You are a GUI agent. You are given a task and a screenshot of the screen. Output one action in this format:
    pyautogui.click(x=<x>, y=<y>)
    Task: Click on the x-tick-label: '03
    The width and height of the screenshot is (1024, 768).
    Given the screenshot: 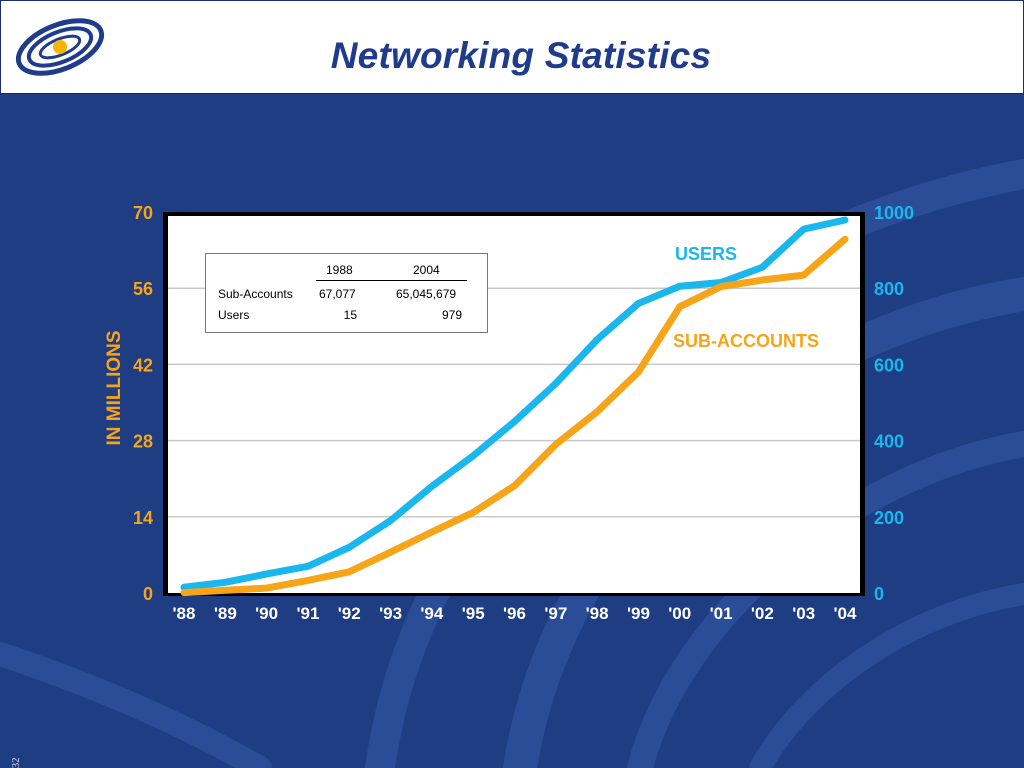 What is the action you would take?
    pyautogui.click(x=803, y=613)
    